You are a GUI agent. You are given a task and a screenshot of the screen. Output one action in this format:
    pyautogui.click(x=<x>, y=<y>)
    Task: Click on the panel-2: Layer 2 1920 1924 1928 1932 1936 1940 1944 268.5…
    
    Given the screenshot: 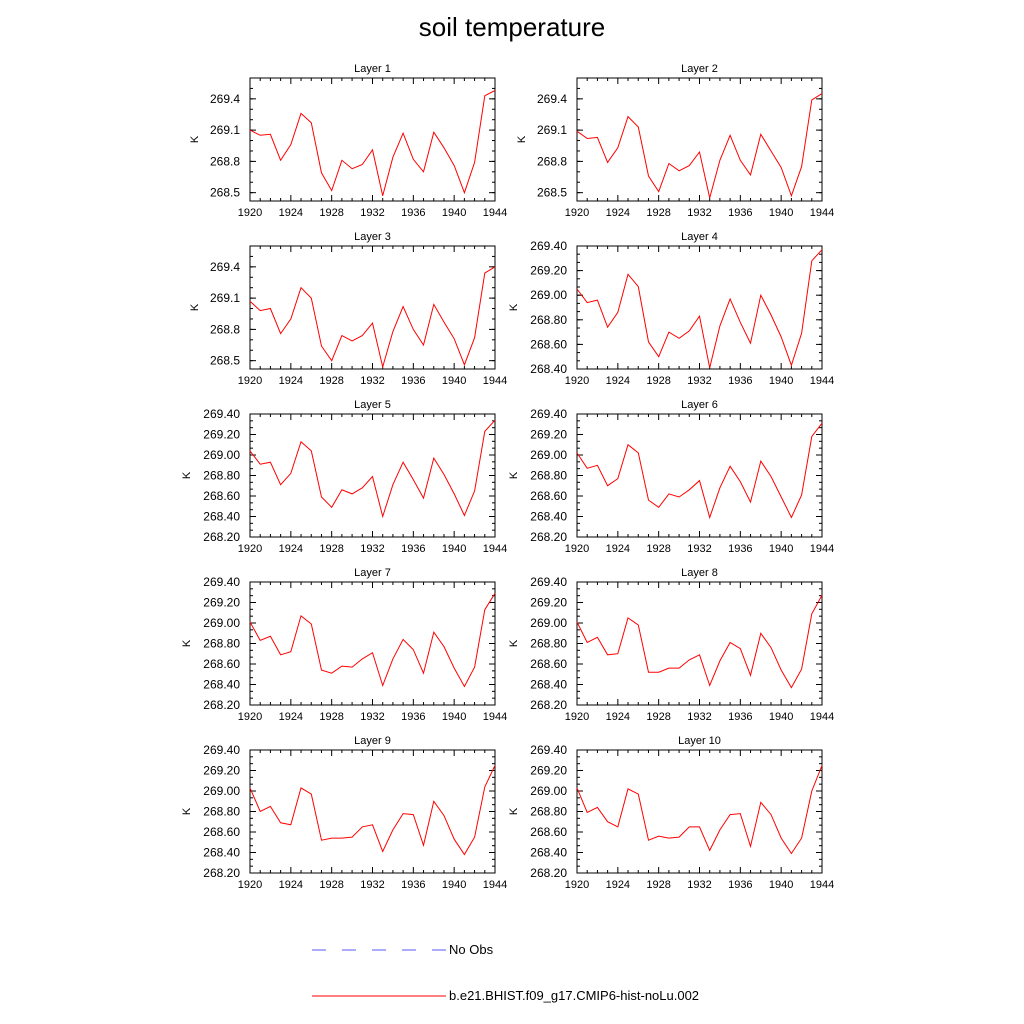 What is the action you would take?
    pyautogui.click(x=675, y=141)
    